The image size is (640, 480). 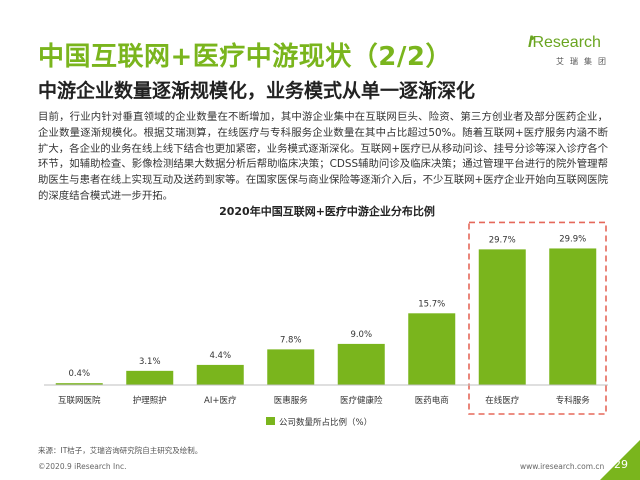 I want to click on category-label-1: 互联网医院, so click(x=79, y=400).